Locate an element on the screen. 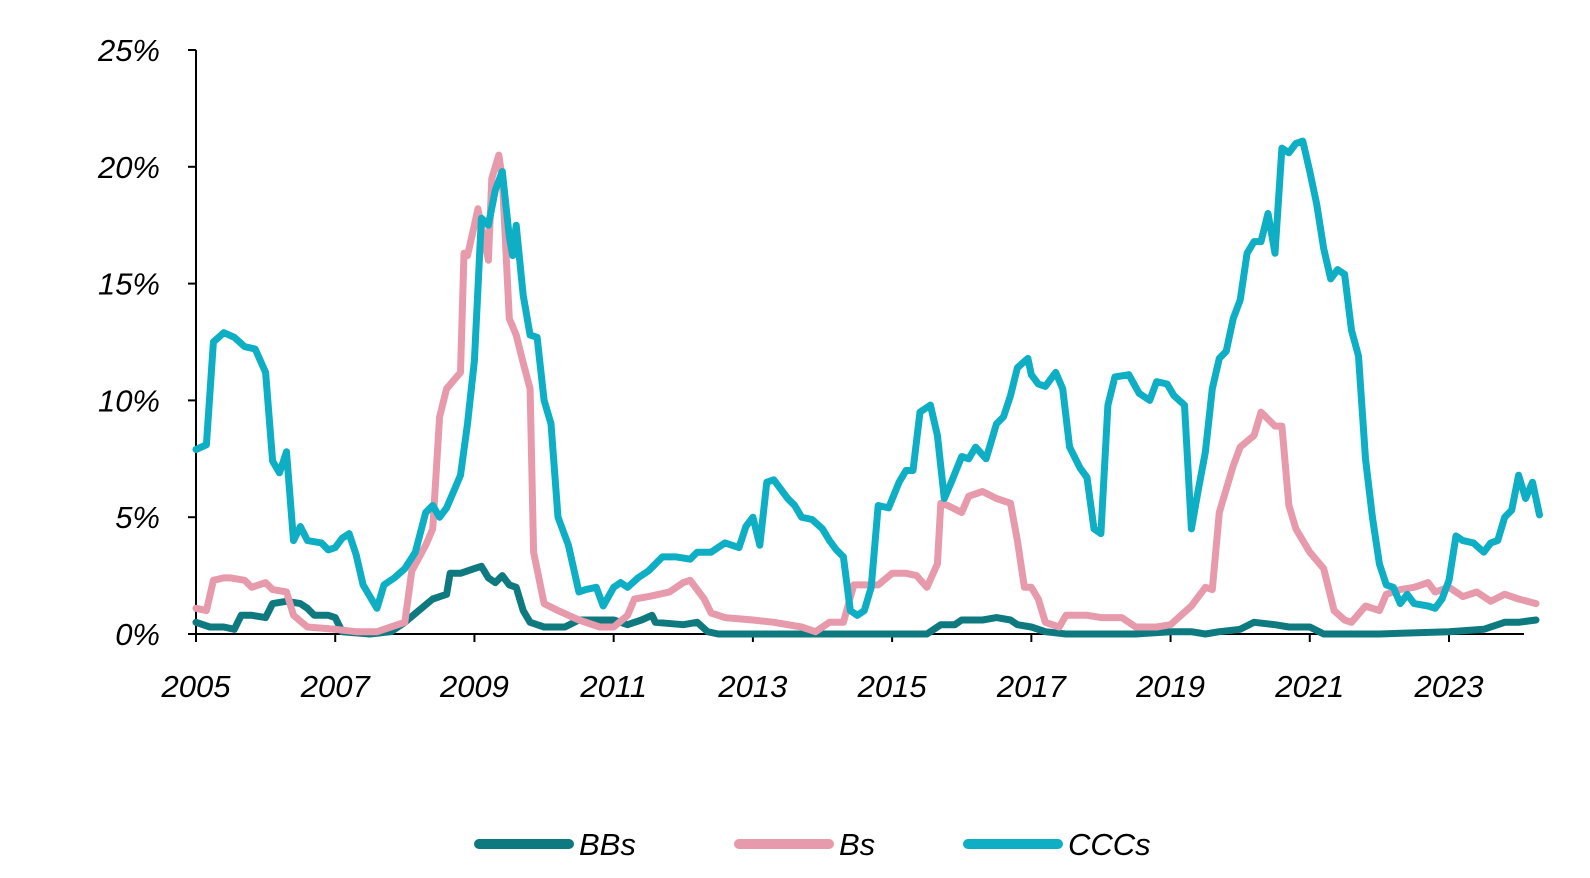  y-axis: 0% 5% 10% 15% 20% 25% is located at coordinates (147, 342).